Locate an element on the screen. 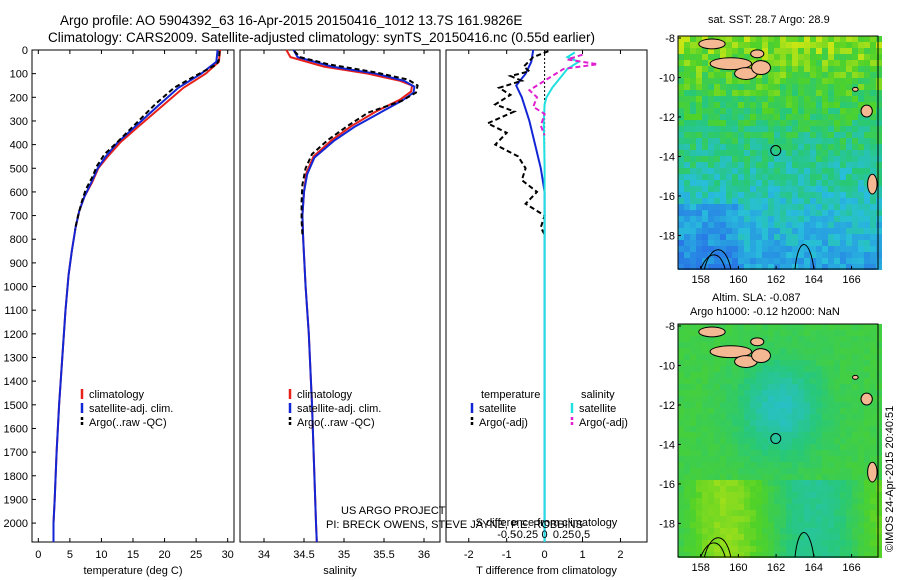 The image size is (900, 580). project-credit: US ARGO PROJECT is located at coordinates (393, 511).